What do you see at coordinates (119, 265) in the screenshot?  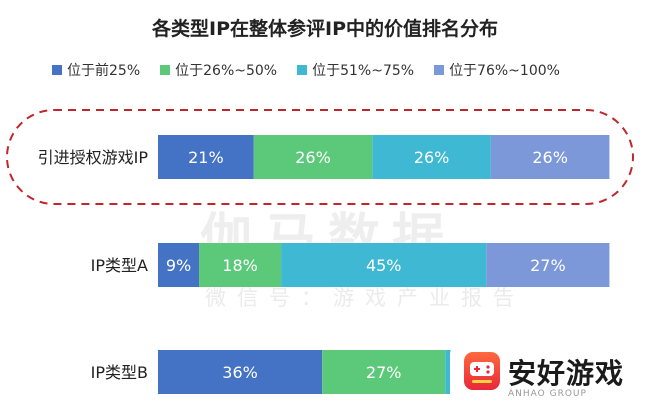 I see `category-label: IP类型A` at bounding box center [119, 265].